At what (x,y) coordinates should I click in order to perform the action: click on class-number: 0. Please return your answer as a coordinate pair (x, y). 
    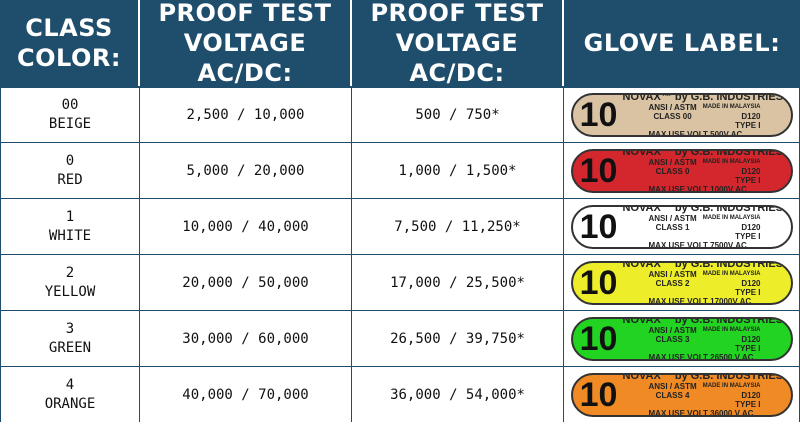
    Looking at the image, I should click on (70, 160).